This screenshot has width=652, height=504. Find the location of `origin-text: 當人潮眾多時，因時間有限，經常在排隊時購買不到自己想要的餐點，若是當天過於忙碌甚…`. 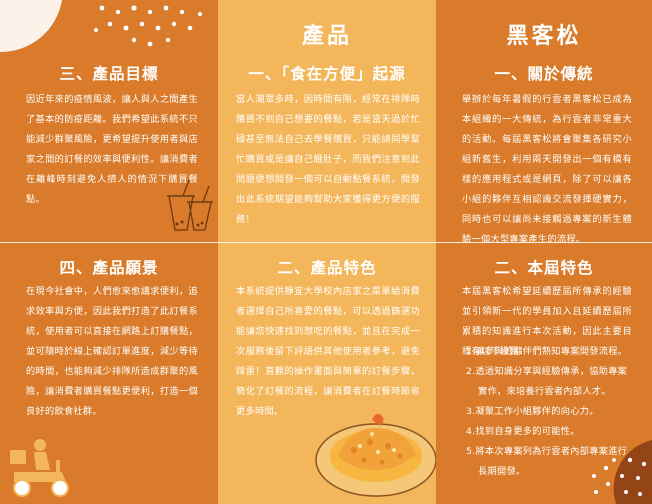

origin-text: 當人潮眾多時，因時間有限，經常在排隊時購買不到自己想要的餐點，若是當天過於忙碌甚… is located at coordinates (328, 159).